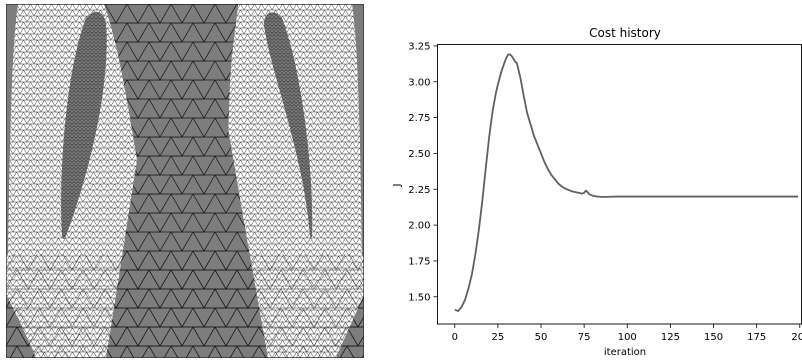  I want to click on left-finger-outer, so click(12, 131).